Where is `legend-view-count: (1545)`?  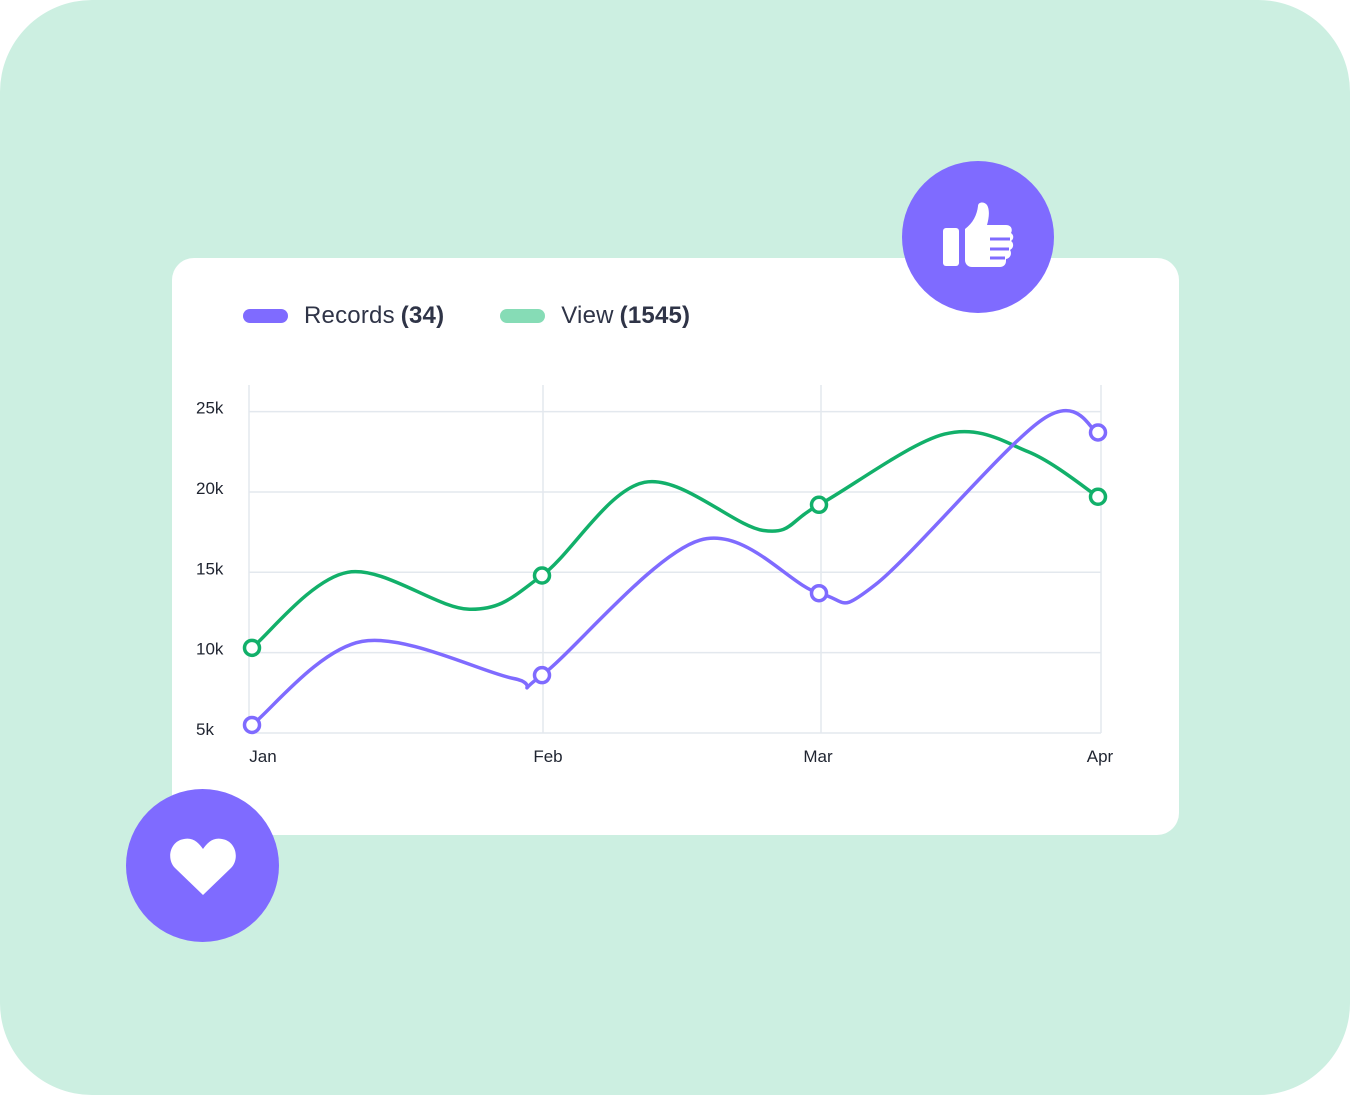 legend-view-count: (1545) is located at coordinates (655, 315).